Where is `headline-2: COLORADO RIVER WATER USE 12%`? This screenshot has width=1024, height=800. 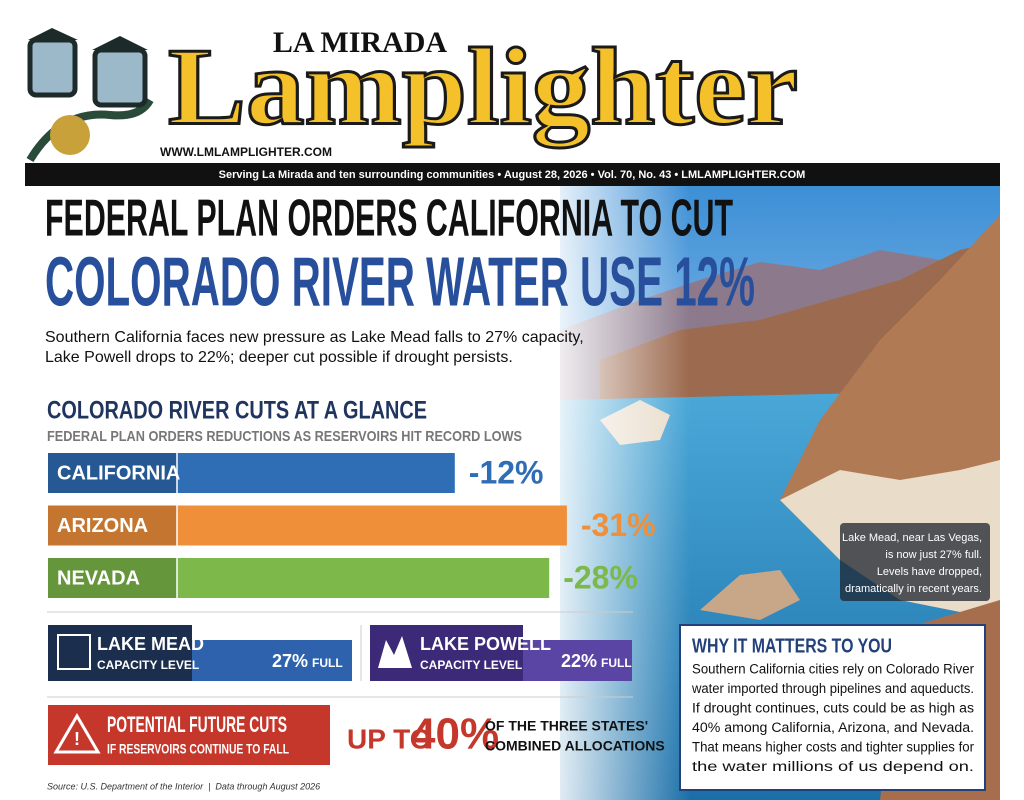
headline-2: COLORADO RIVER WATER USE 12% is located at coordinates (400, 281).